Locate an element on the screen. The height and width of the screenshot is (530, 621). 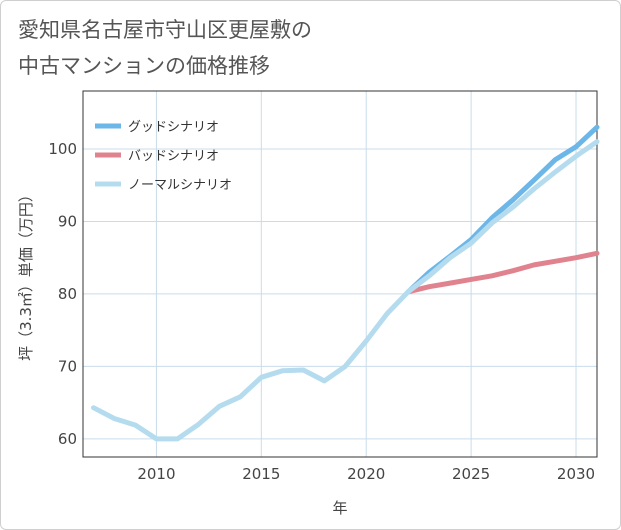
x-tick-label: 2015 is located at coordinates (261, 474).